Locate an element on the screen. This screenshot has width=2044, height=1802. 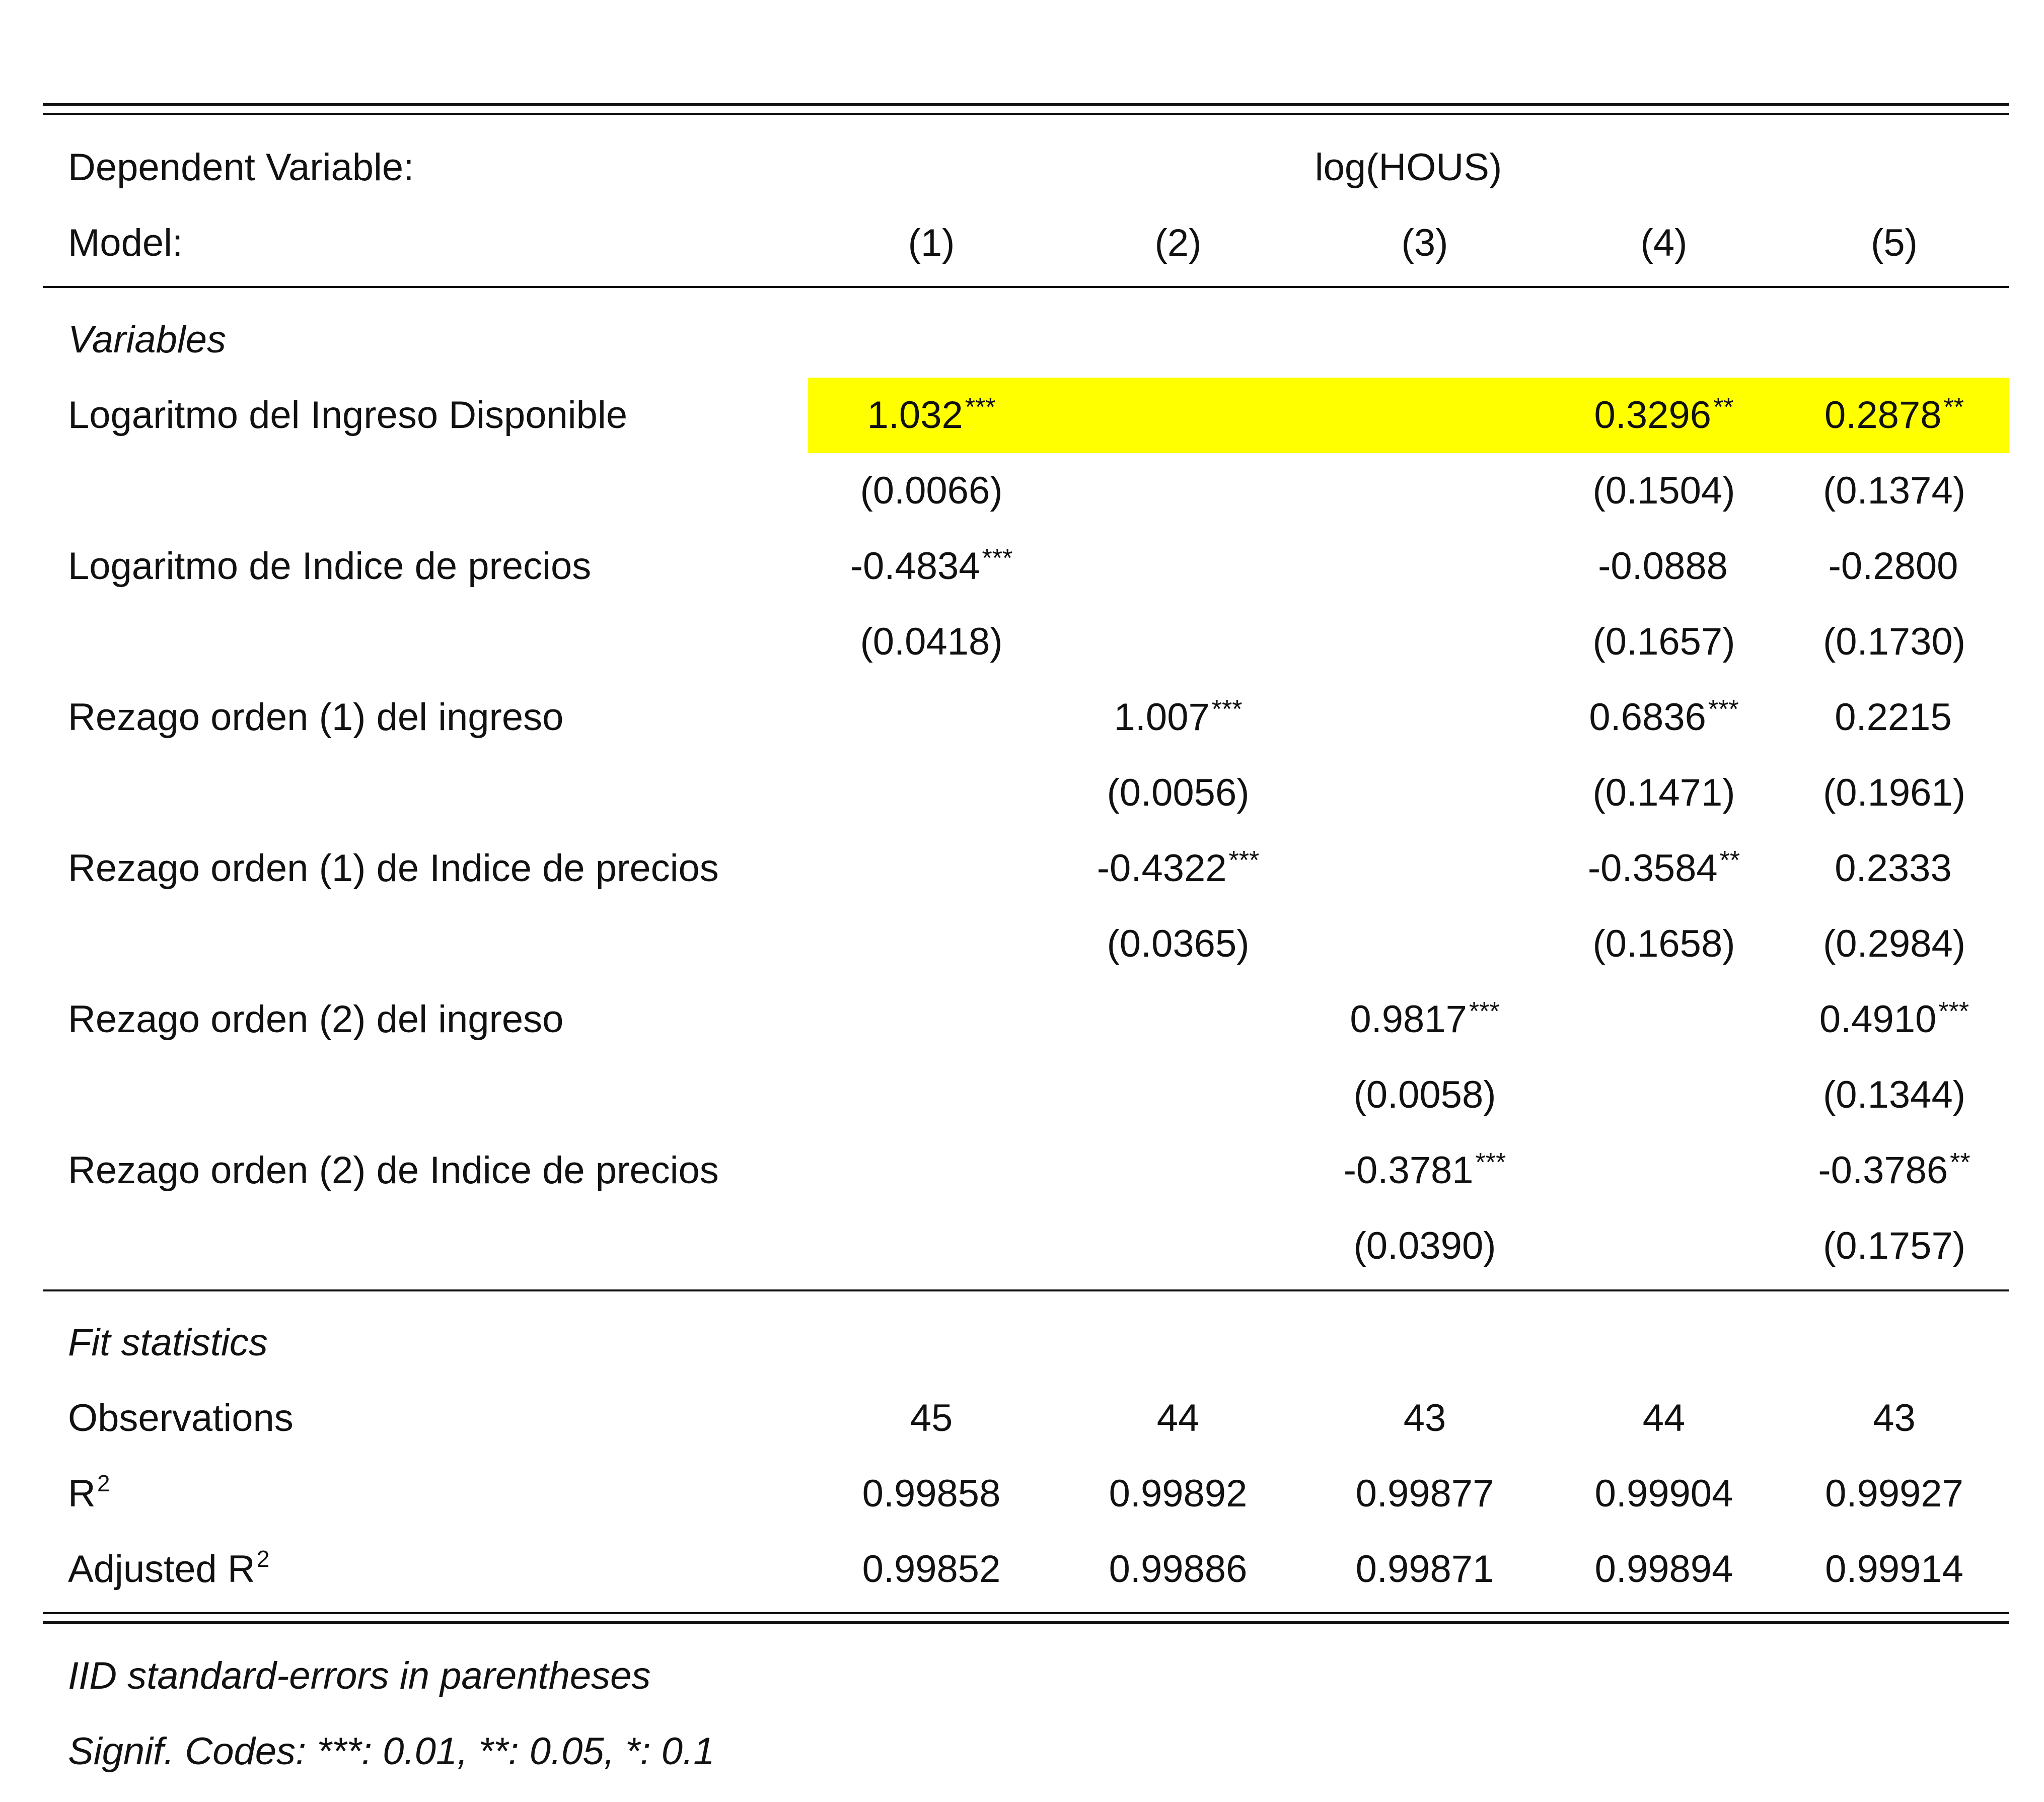
fit-section-title: Fit statistics is located at coordinates (168, 1342).